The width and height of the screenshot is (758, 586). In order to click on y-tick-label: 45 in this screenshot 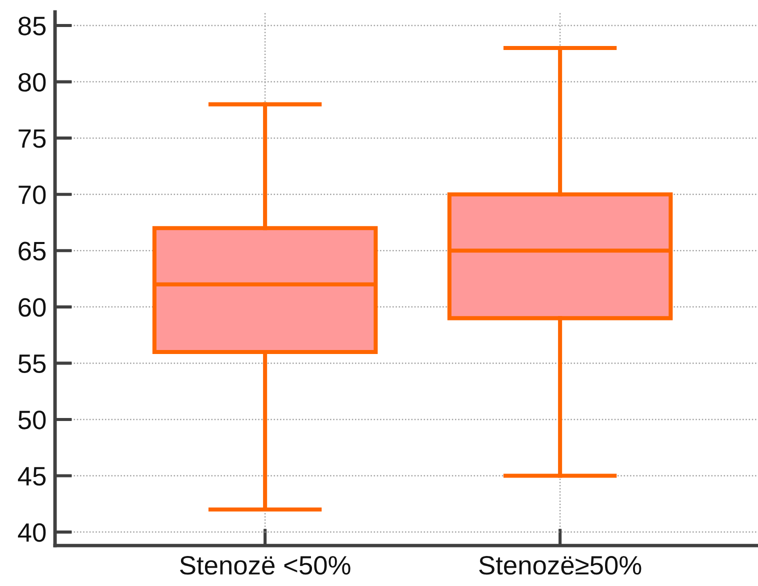, I will do `click(32, 476)`.